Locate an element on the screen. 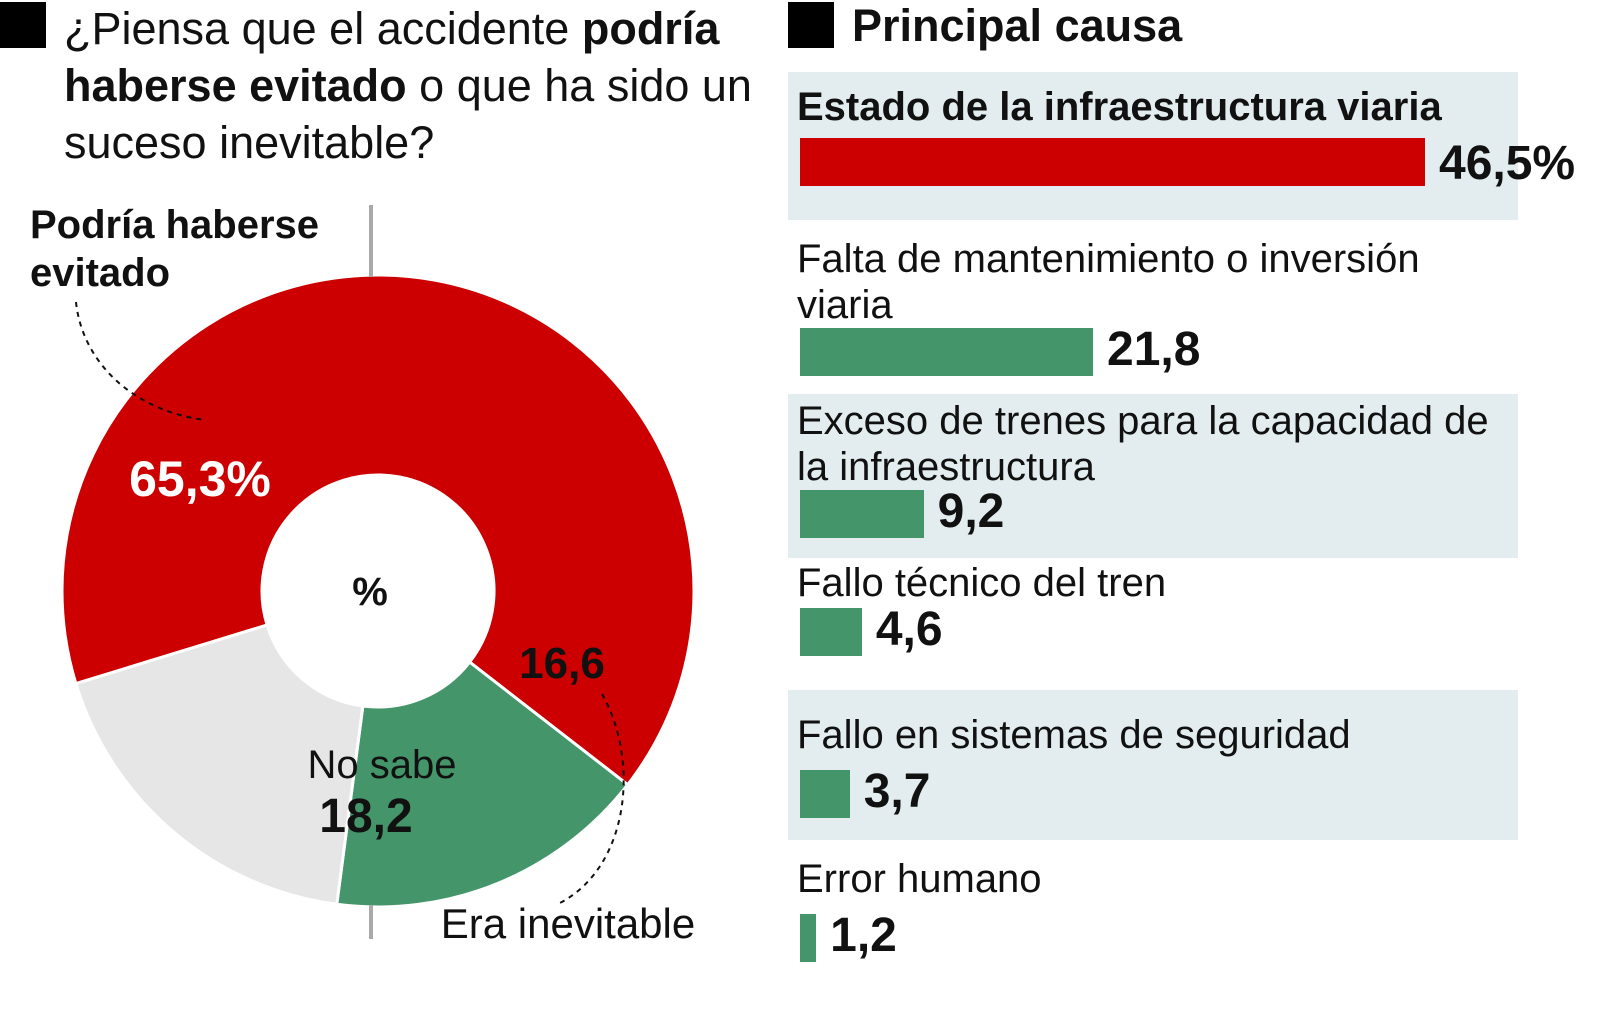  leader-line-evitado is located at coordinates (140, 361).